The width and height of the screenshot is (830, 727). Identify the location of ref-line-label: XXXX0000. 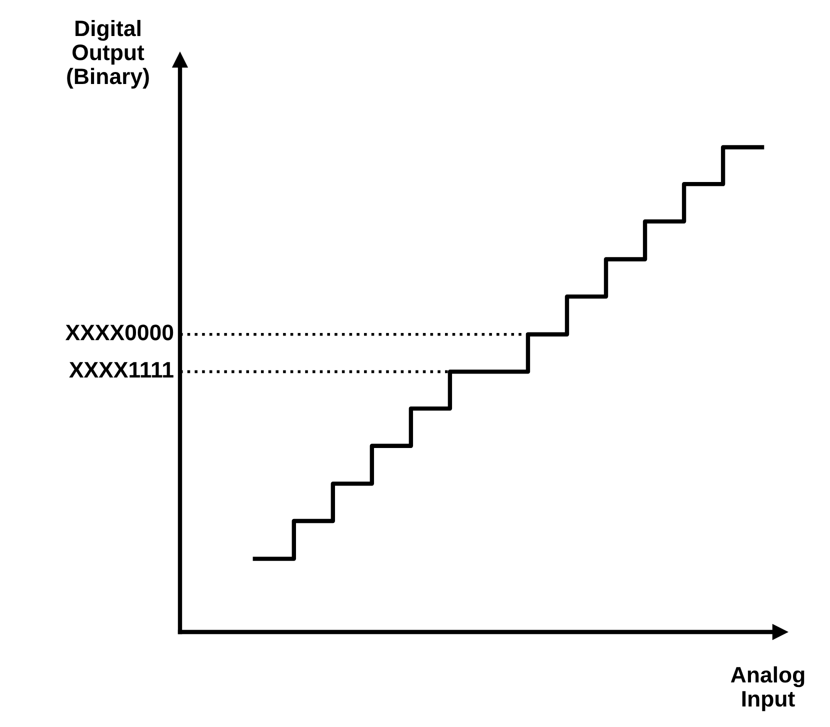
(119, 332).